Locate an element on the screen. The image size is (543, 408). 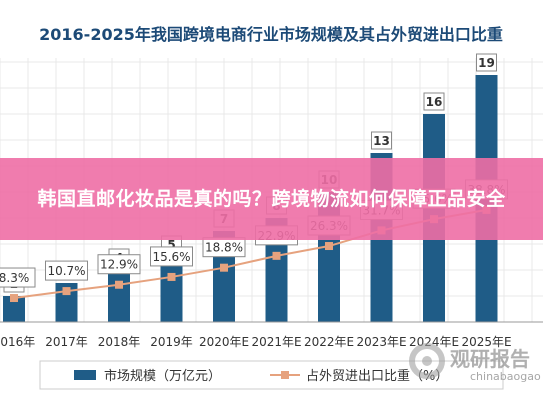
line-value-label: 8.3% is located at coordinates (14, 278).